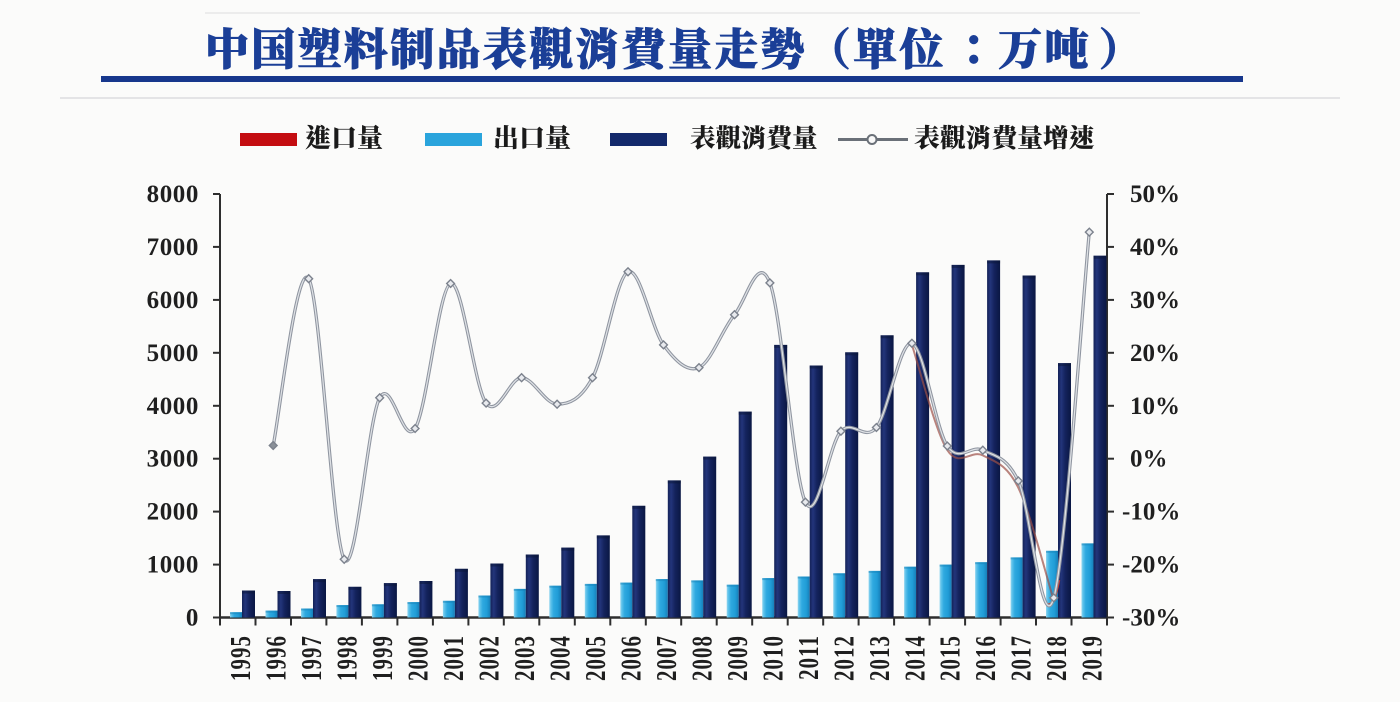 The width and height of the screenshot is (1400, 702). What do you see at coordinates (1155, 247) in the screenshot?
I see `svg-text: 40%` at bounding box center [1155, 247].